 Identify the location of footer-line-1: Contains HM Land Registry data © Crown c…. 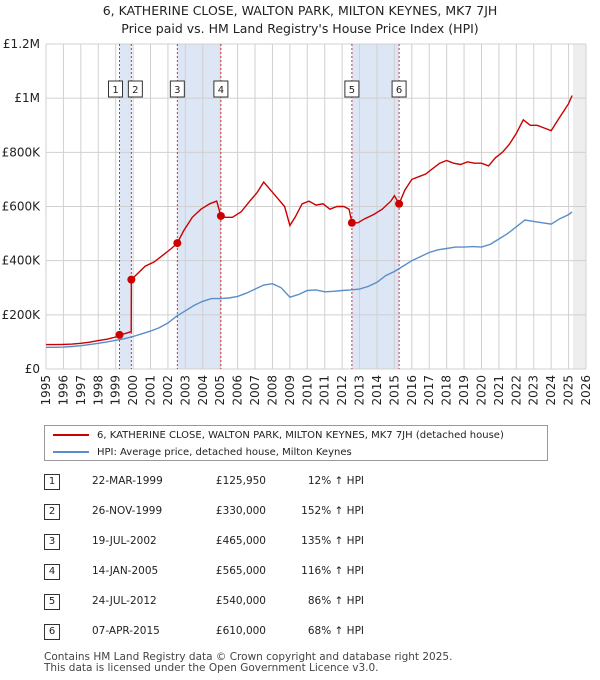
(248, 657).